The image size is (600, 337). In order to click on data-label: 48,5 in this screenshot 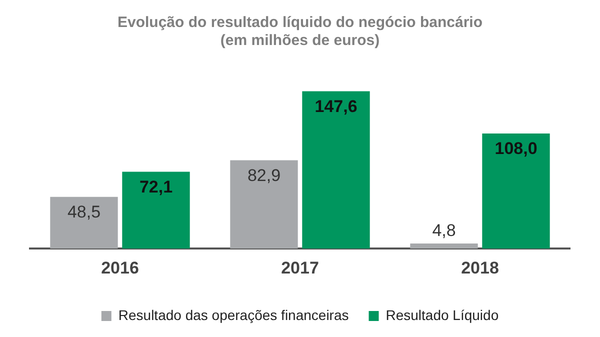, I will do `click(84, 212)`.